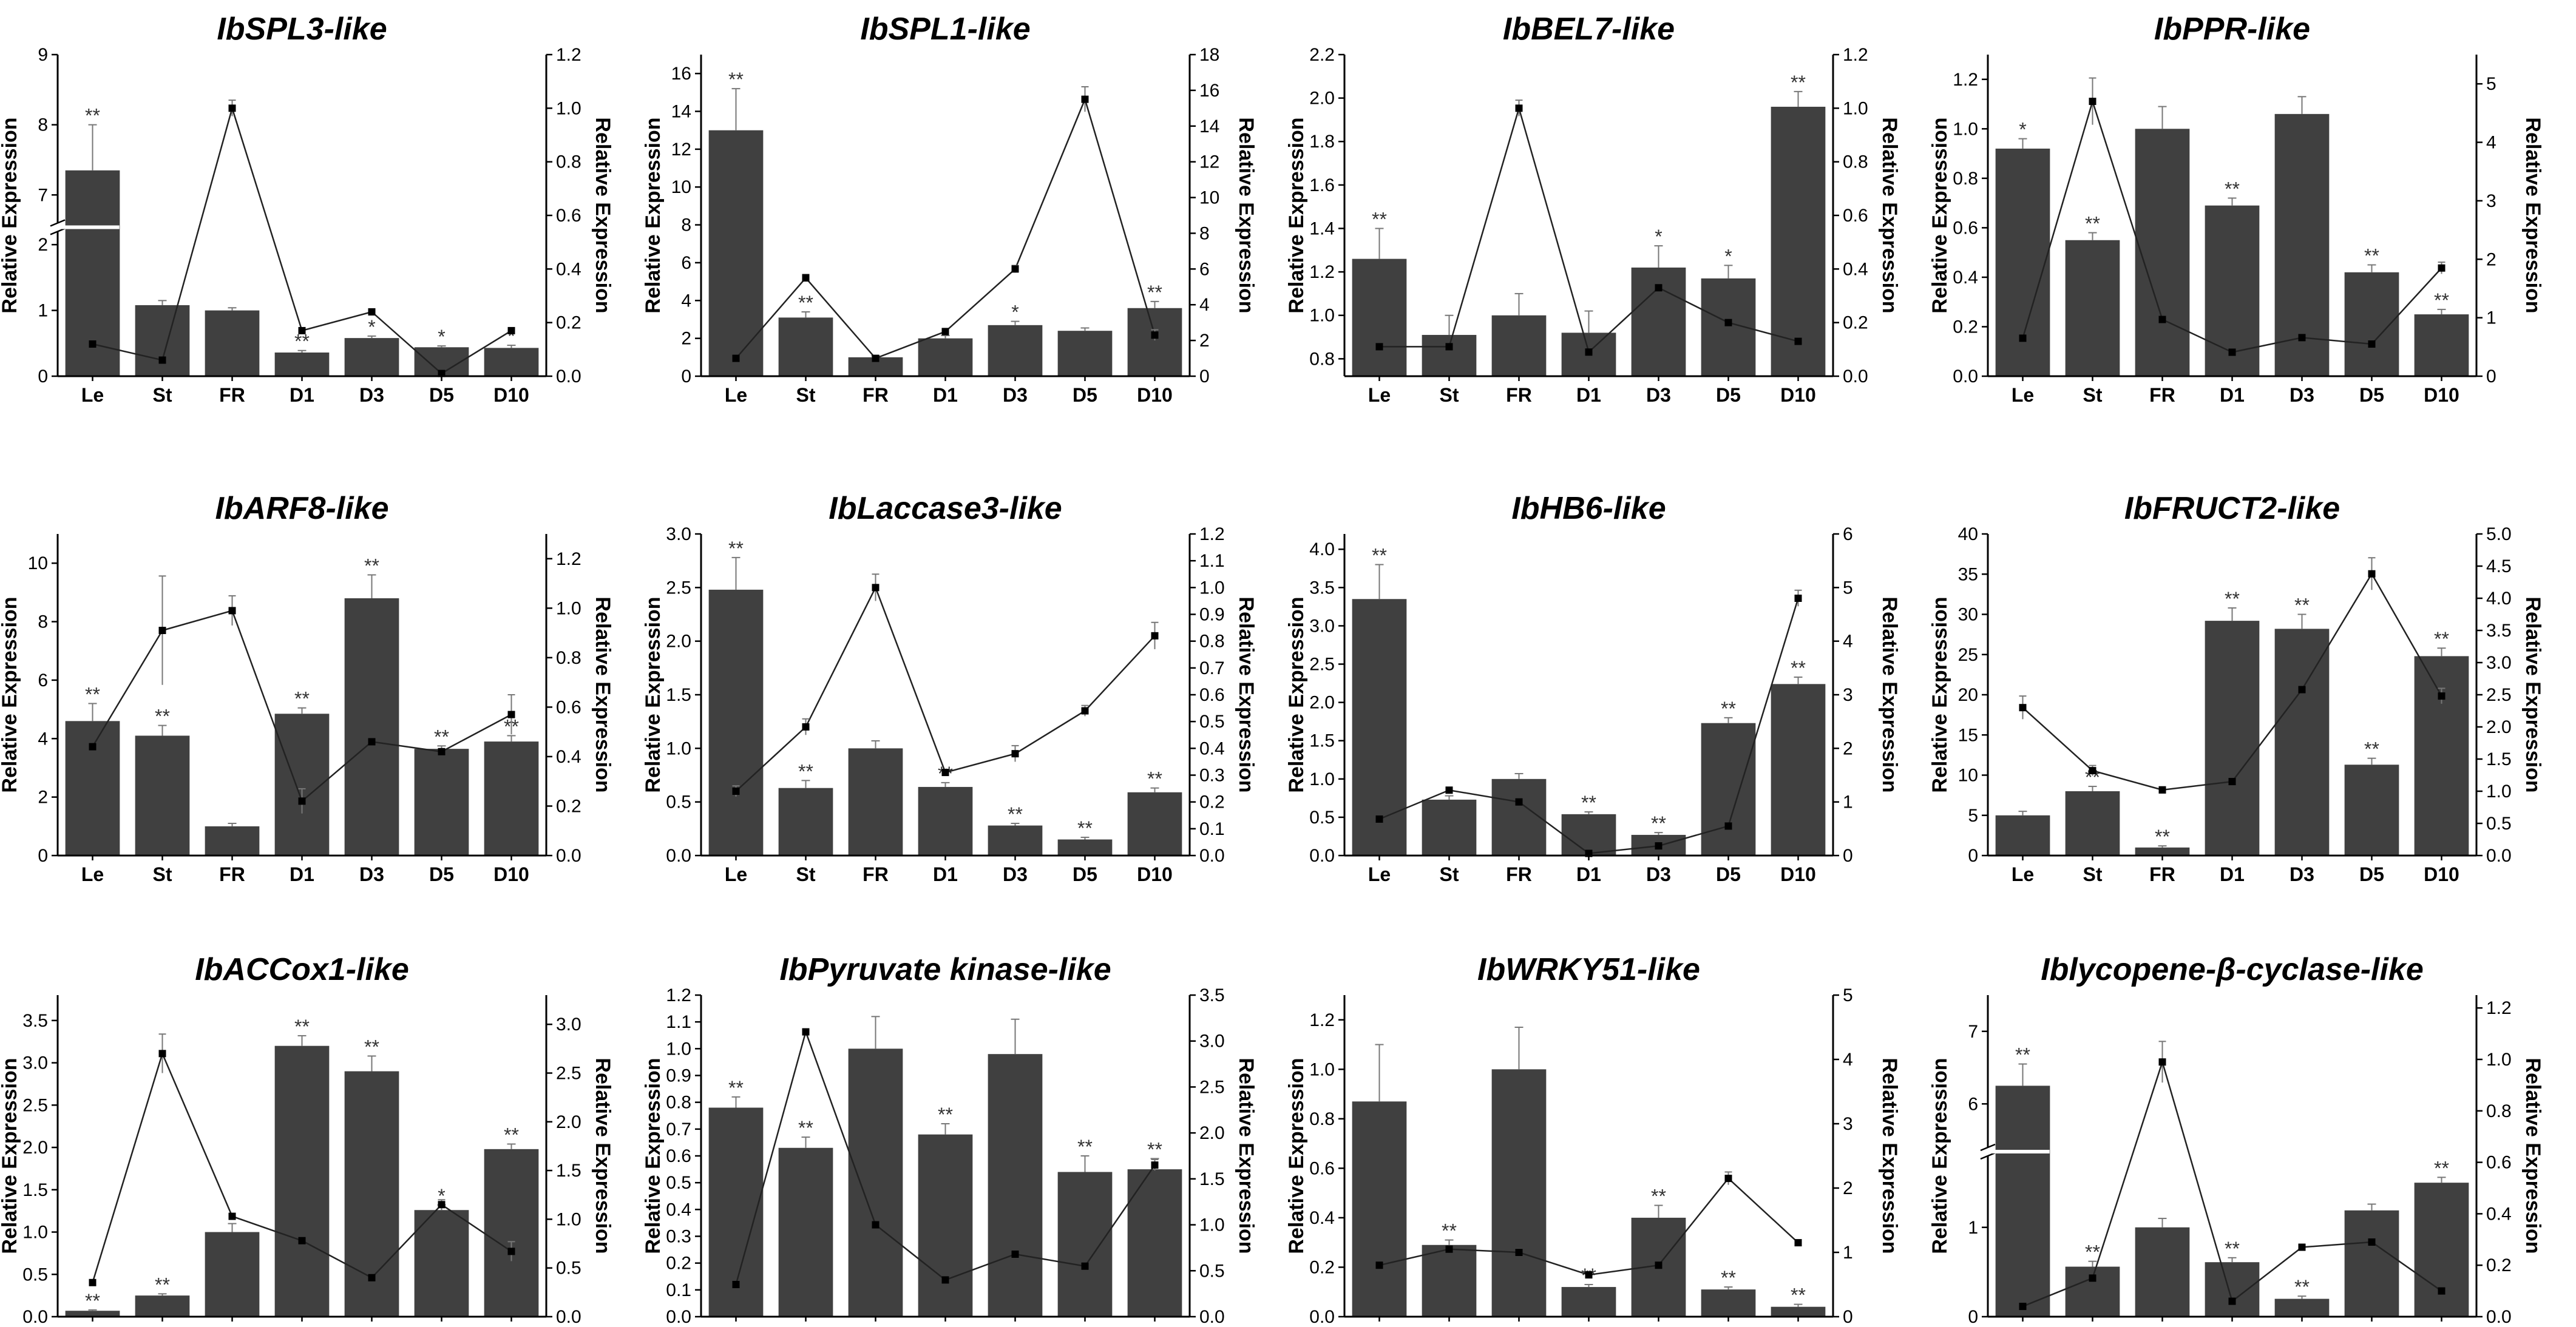 The image size is (2576, 1327). I want to click on y2-tick-label: 2.5, so click(2499, 695).